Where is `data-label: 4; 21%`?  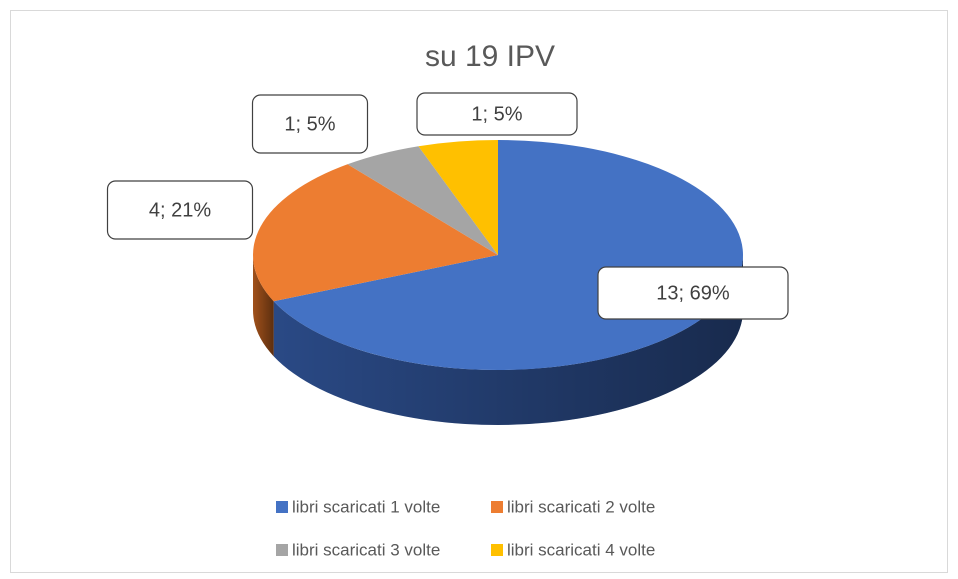
data-label: 4; 21% is located at coordinates (180, 210).